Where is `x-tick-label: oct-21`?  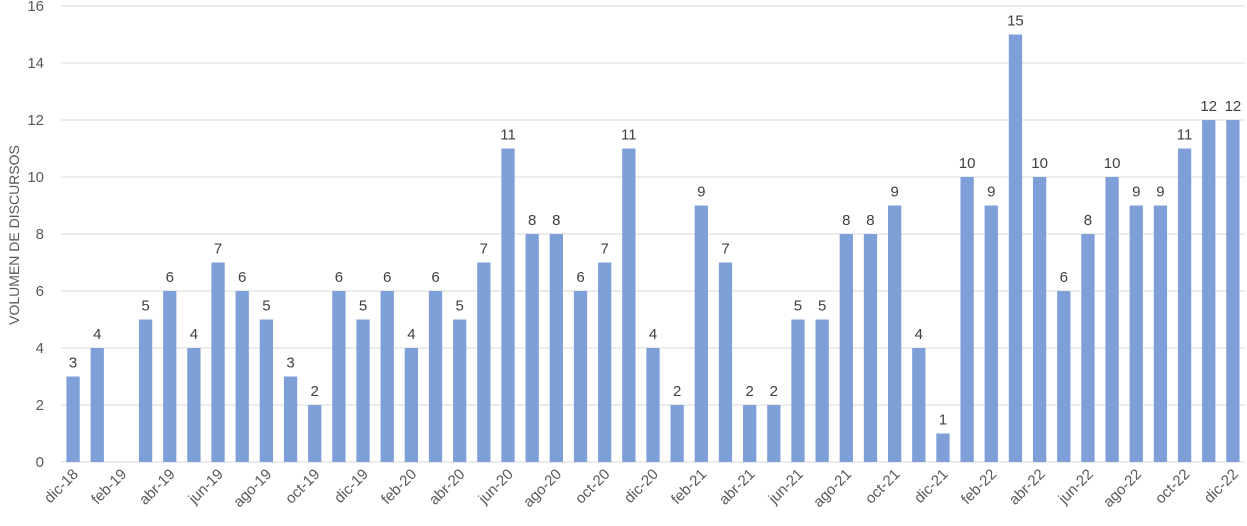 x-tick-label: oct-21 is located at coordinates (883, 487).